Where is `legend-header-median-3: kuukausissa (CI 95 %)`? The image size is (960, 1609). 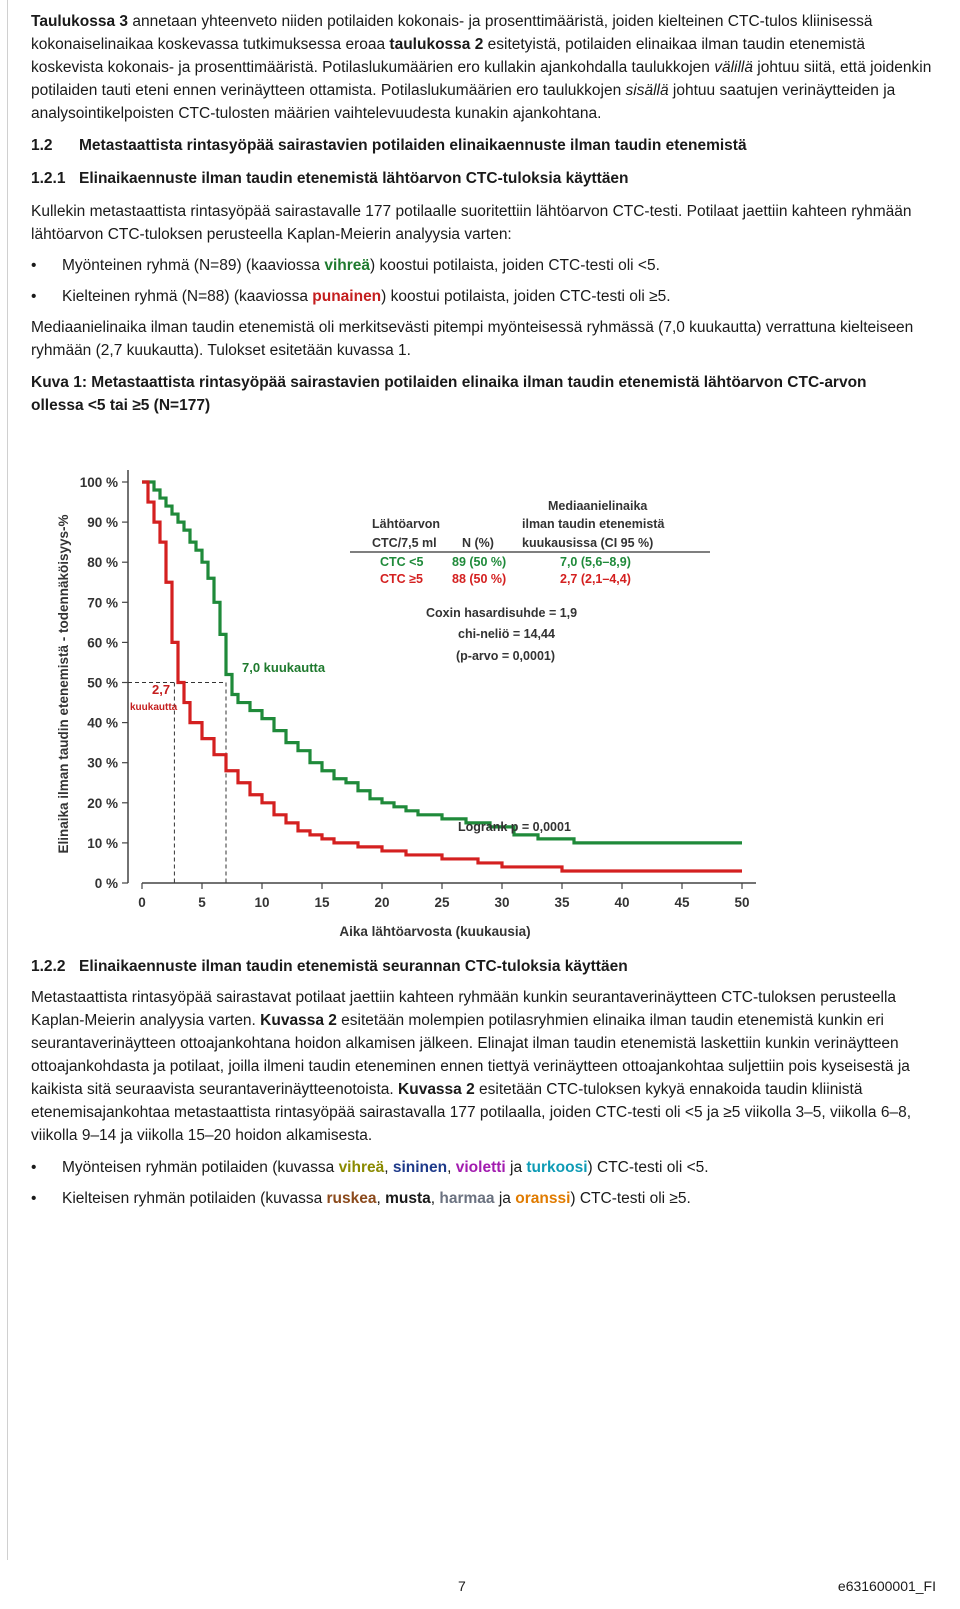 legend-header-median-3: kuukausissa (CI 95 %) is located at coordinates (587, 543).